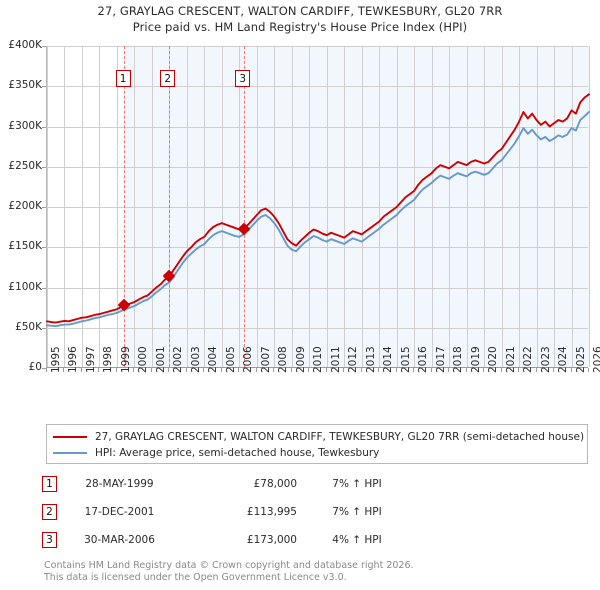  Describe the element at coordinates (25, 246) in the screenshot. I see `y-axis-tick-label: £150K` at that location.